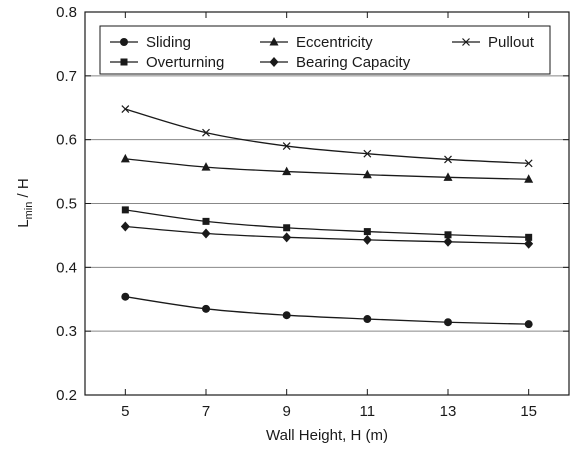 This screenshot has width=582, height=450. Describe the element at coordinates (168, 42) in the screenshot. I see `legend-label-sliding: Sliding` at that location.